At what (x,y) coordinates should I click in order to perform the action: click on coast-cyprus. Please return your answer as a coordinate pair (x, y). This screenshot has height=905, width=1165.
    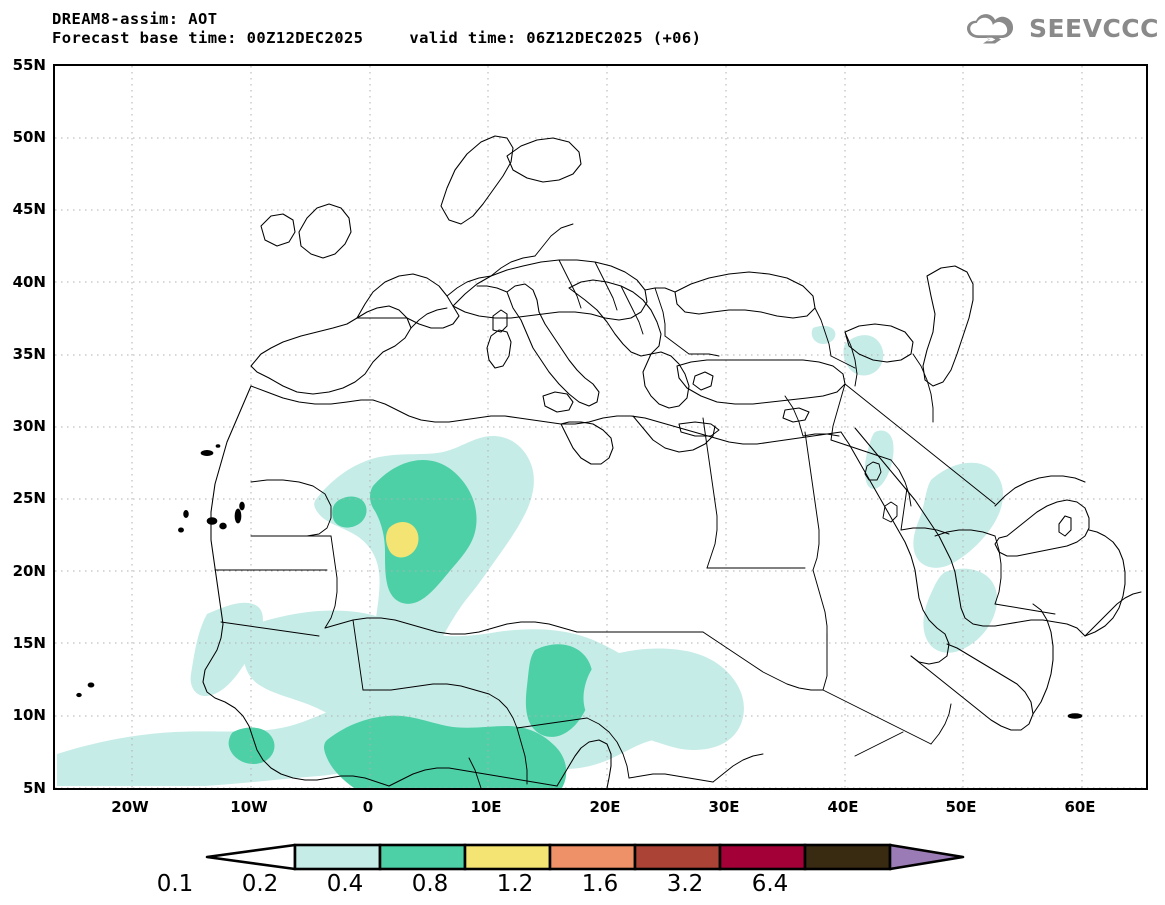
    Looking at the image, I should click on (796, 415).